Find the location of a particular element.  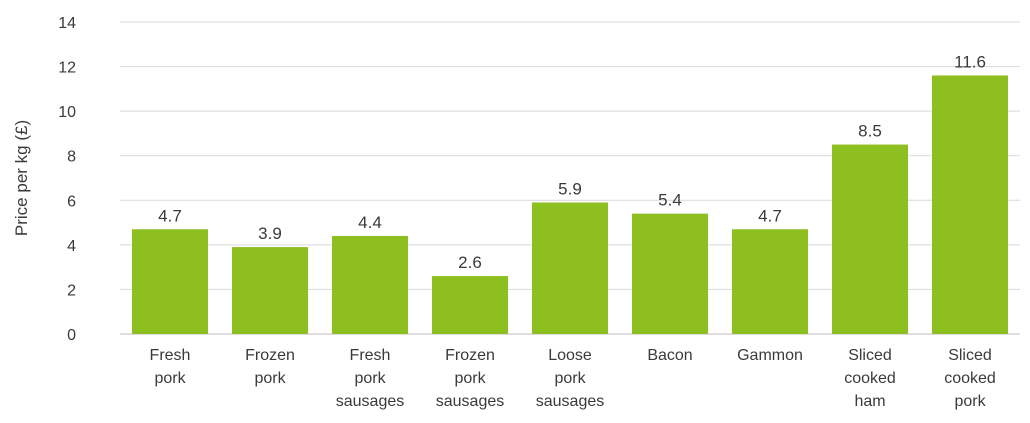

y-tick-label: 6 is located at coordinates (71, 201).